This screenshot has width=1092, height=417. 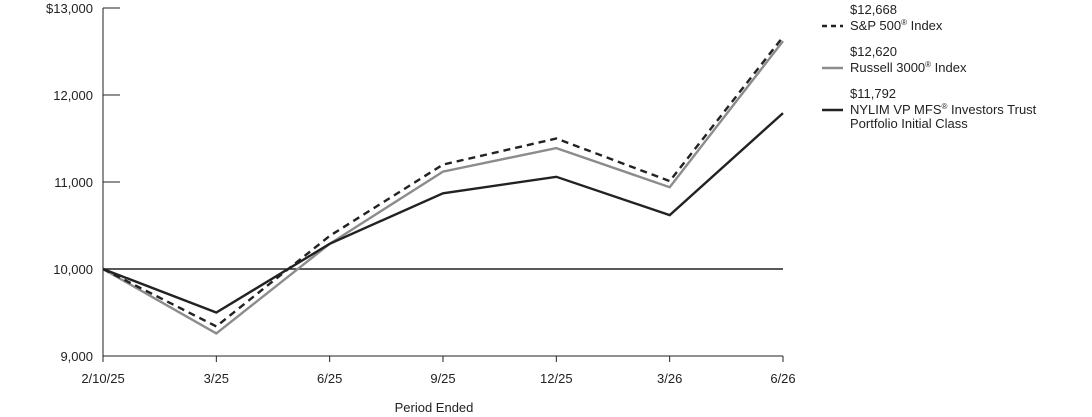 I want to click on x-axis-title: Period Ended, so click(x=434, y=407).